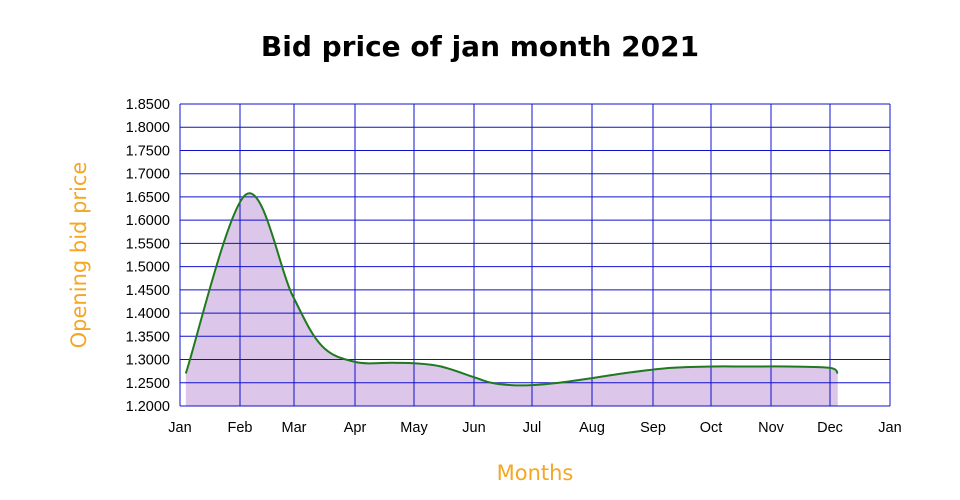  What do you see at coordinates (148, 291) in the screenshot?
I see `y-tick-label: 1.4500` at bounding box center [148, 291].